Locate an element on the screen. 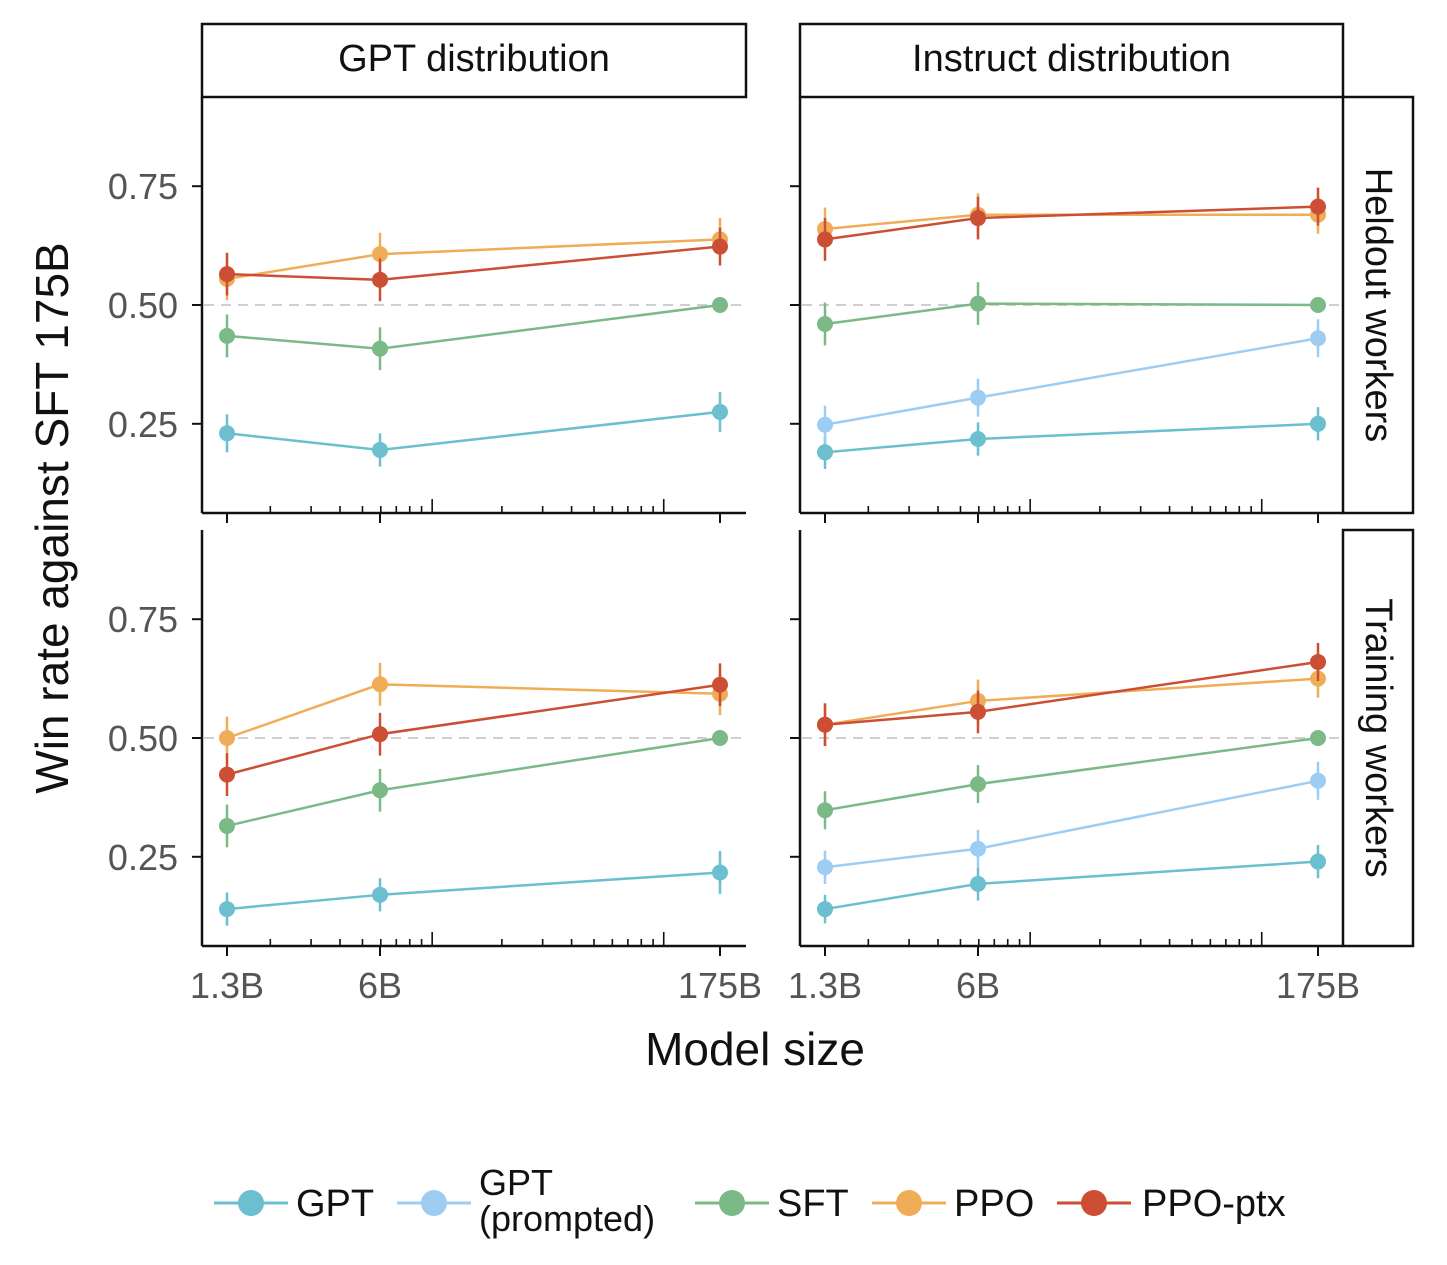 This screenshot has width=1447, height=1265. row-strip is located at coordinates (1378, 738).